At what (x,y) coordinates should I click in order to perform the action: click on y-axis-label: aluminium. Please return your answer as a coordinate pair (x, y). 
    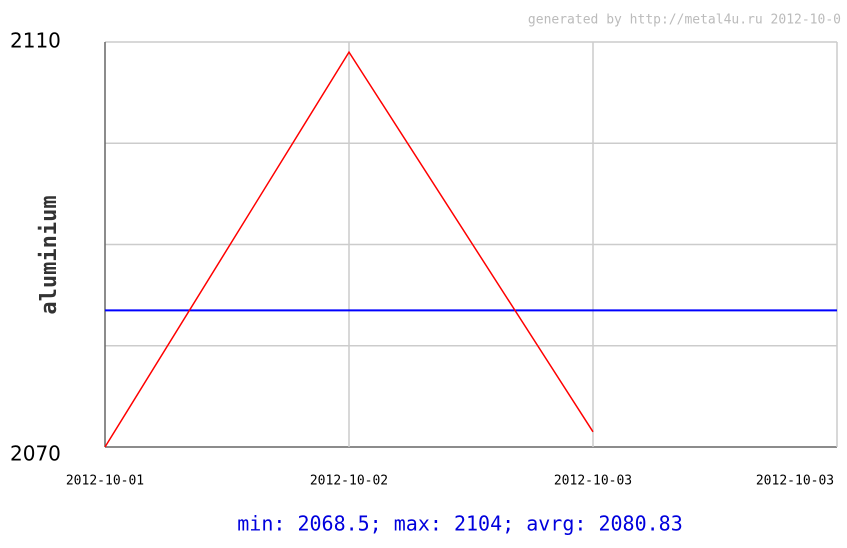
    Looking at the image, I should click on (49, 254).